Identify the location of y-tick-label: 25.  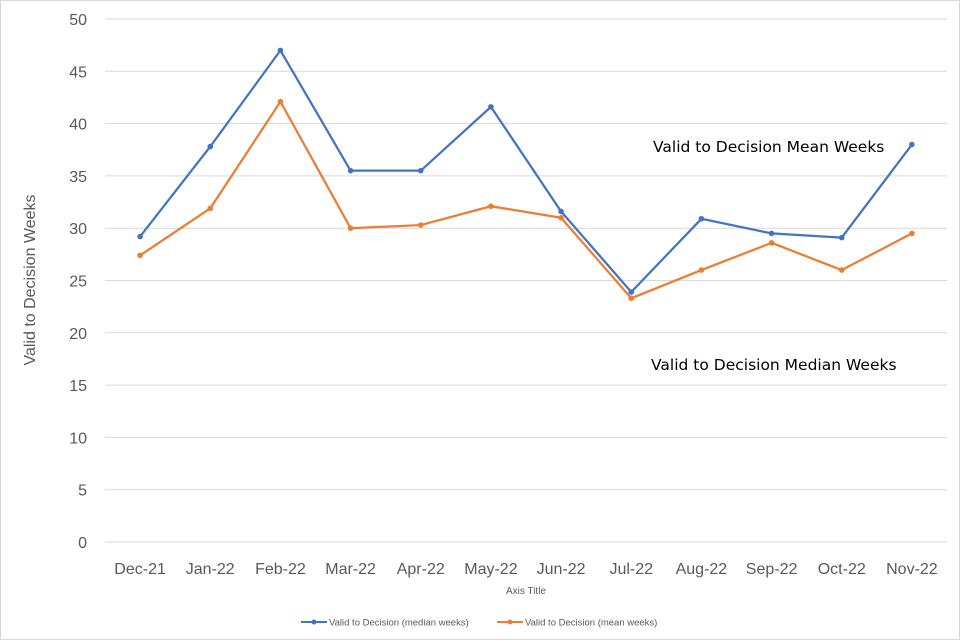
(78, 282).